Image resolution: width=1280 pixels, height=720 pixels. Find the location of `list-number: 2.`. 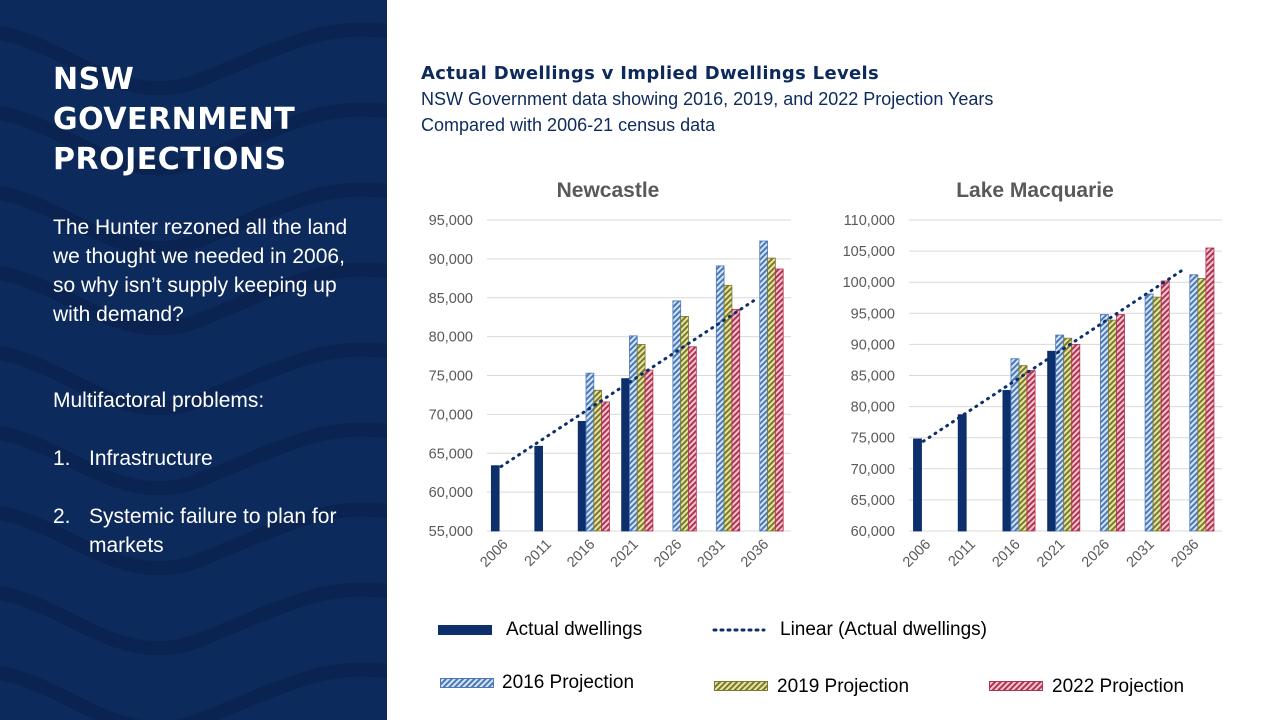

list-number: 2. is located at coordinates (62, 516).